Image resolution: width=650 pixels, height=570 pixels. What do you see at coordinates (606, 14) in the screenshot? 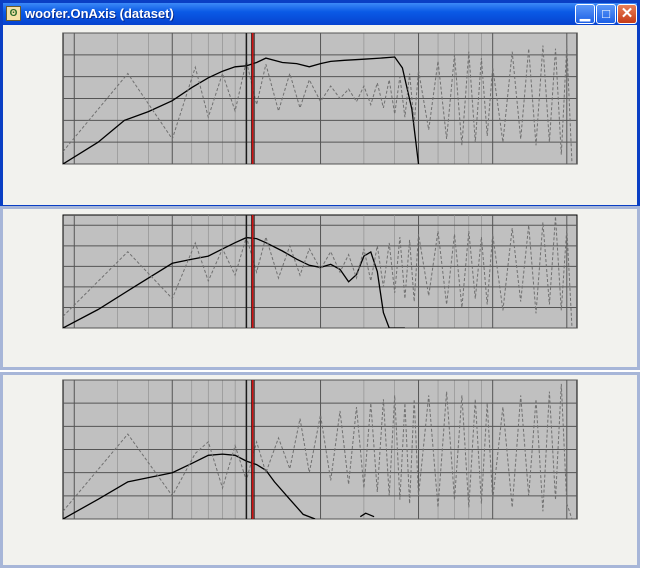
I see `maximize-button: □` at bounding box center [606, 14].